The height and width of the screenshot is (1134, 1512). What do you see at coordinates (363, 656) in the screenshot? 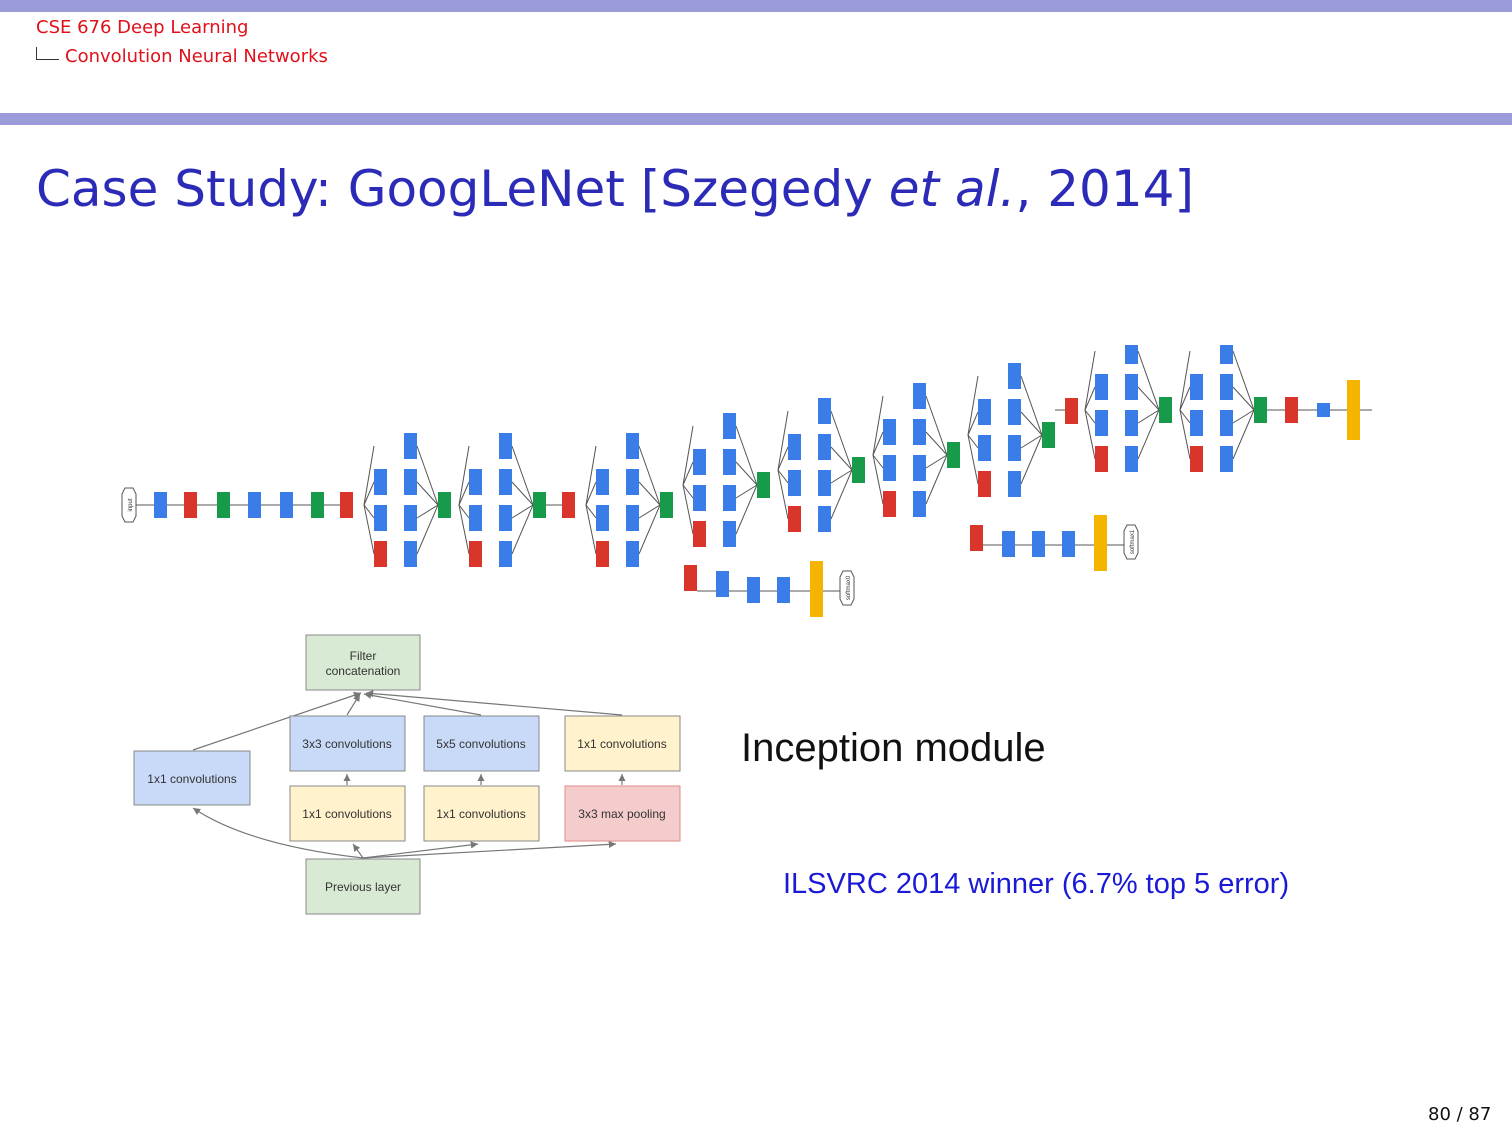
I see `filter-concat-line1: Filter` at bounding box center [363, 656].